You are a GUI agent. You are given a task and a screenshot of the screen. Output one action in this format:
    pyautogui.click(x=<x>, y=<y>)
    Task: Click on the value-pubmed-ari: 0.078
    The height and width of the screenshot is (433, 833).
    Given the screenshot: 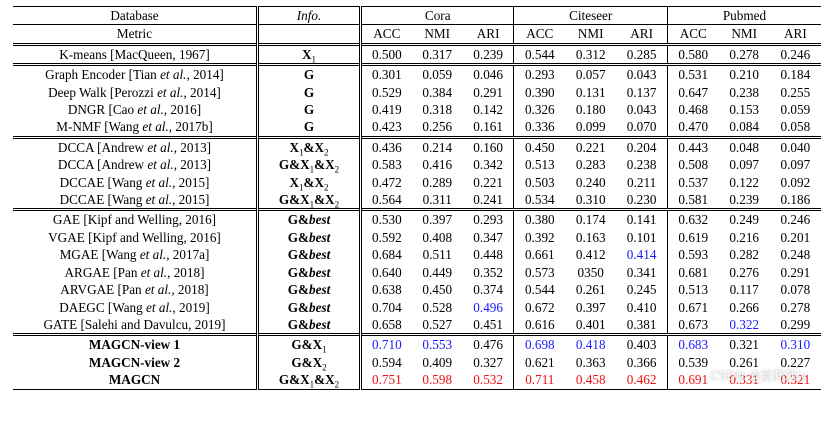 What is the action you would take?
    pyautogui.click(x=795, y=290)
    